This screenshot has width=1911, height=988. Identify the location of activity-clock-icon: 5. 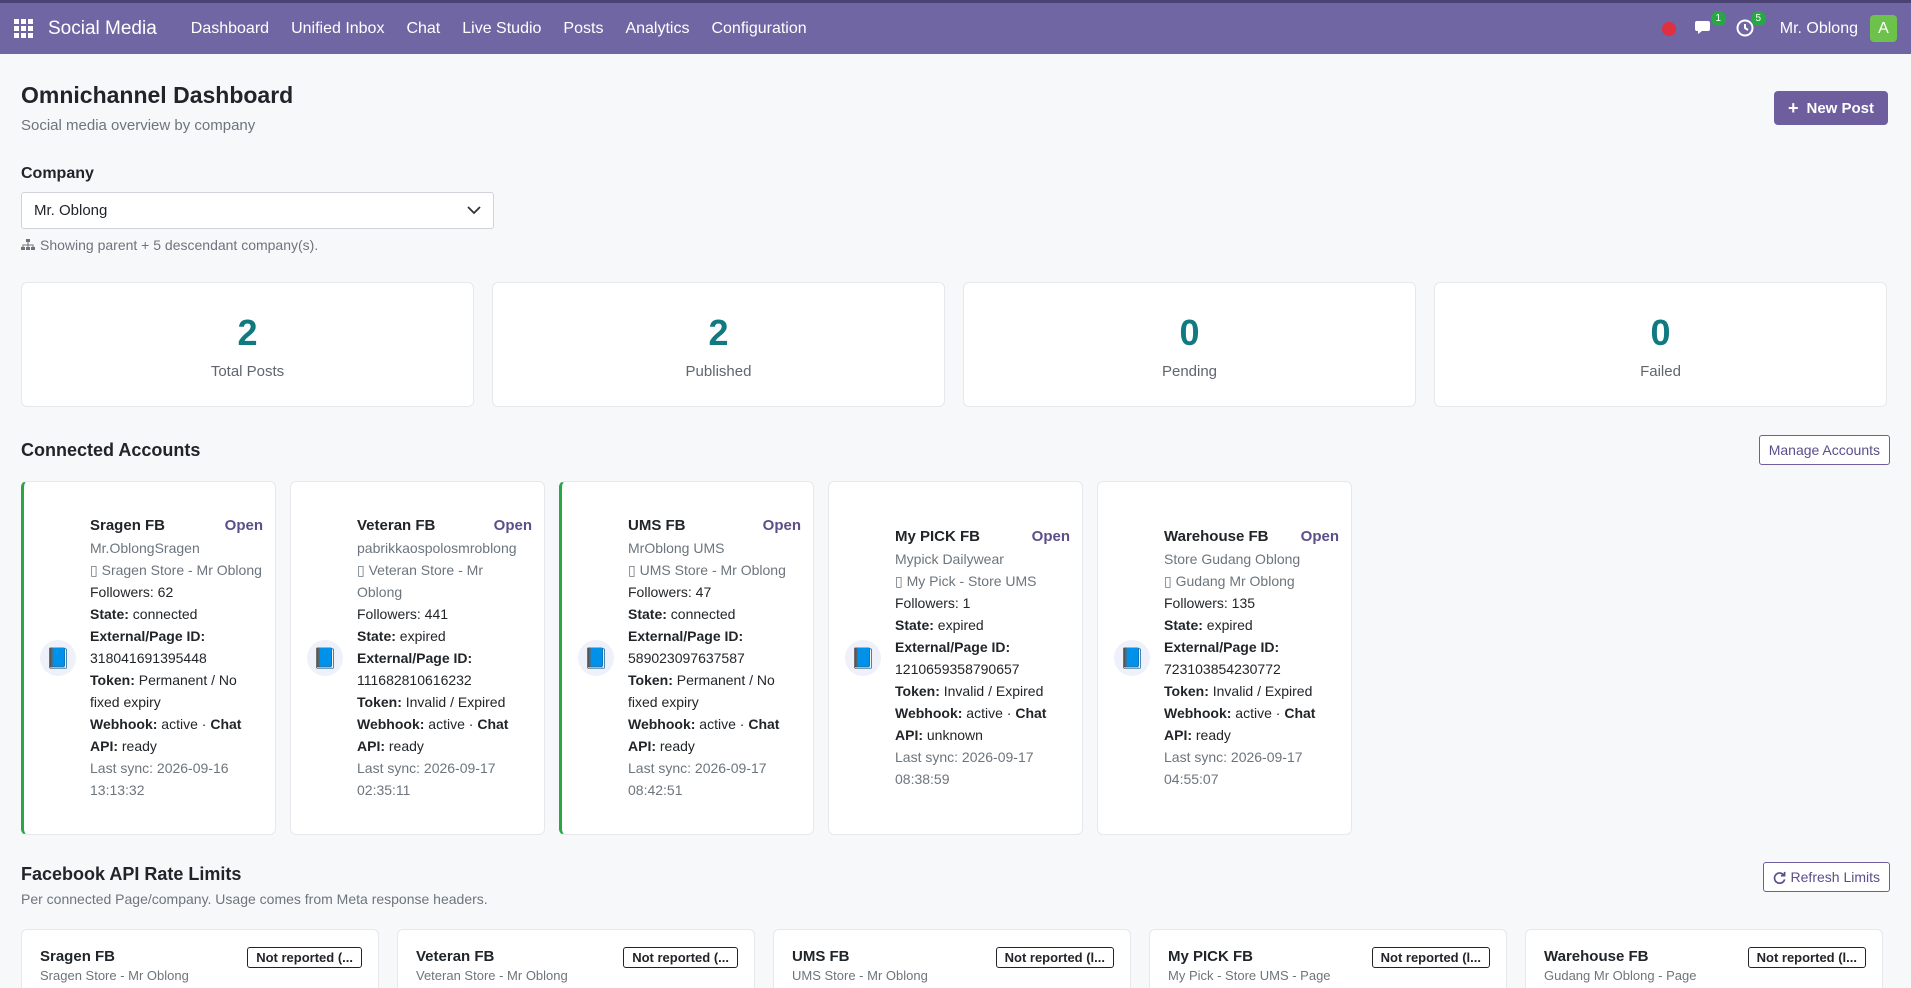
(1750, 24).